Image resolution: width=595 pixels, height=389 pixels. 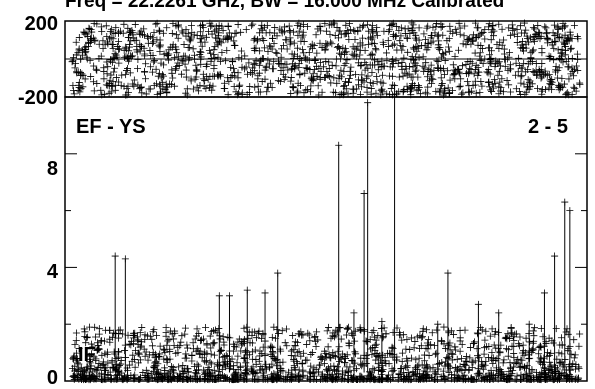 What do you see at coordinates (115, 256) in the screenshot?
I see `amplitude-spike-point` at bounding box center [115, 256].